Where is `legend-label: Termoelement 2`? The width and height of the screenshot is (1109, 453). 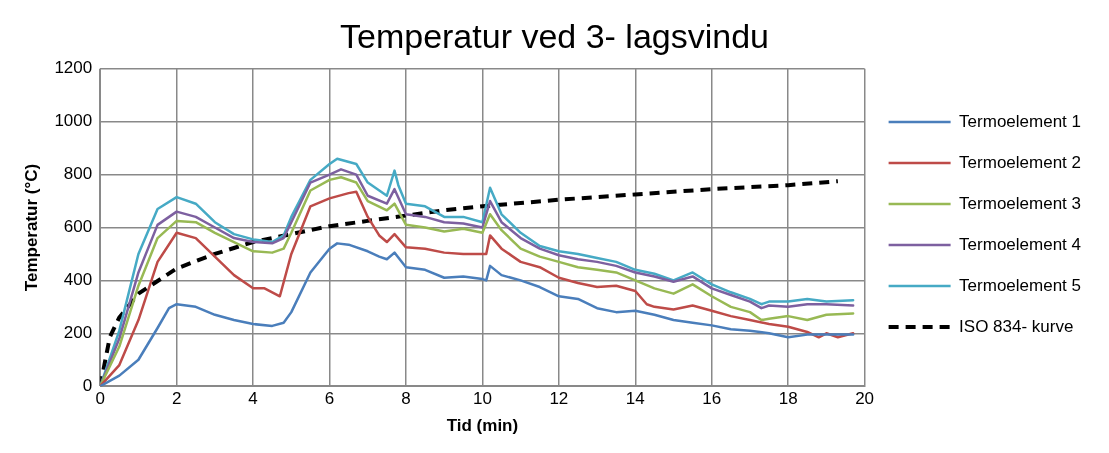 legend-label: Termoelement 2 is located at coordinates (1020, 162).